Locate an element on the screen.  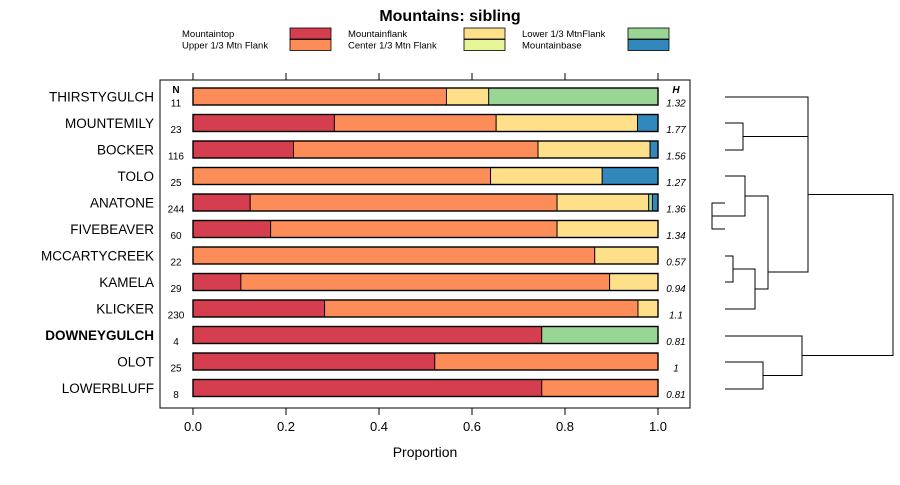
n-value: 116 is located at coordinates (176, 157).